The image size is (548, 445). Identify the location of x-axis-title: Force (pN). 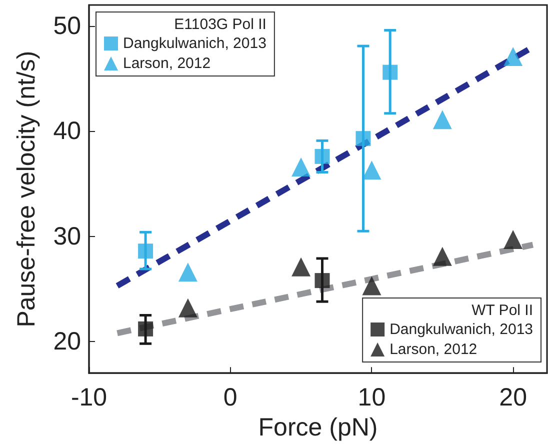
(318, 428).